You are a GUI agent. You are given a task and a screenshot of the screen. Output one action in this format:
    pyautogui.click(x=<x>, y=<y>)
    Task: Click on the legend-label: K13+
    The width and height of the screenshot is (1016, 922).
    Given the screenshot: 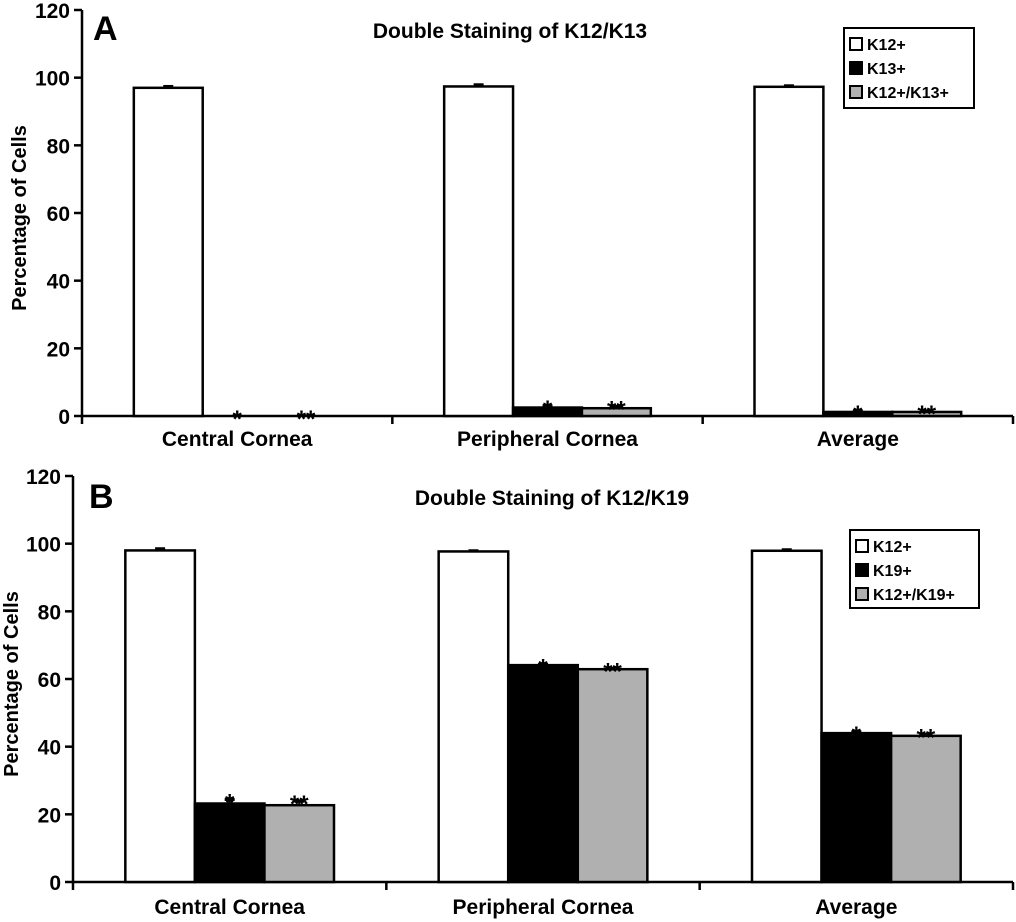 What is the action you would take?
    pyautogui.click(x=886, y=69)
    